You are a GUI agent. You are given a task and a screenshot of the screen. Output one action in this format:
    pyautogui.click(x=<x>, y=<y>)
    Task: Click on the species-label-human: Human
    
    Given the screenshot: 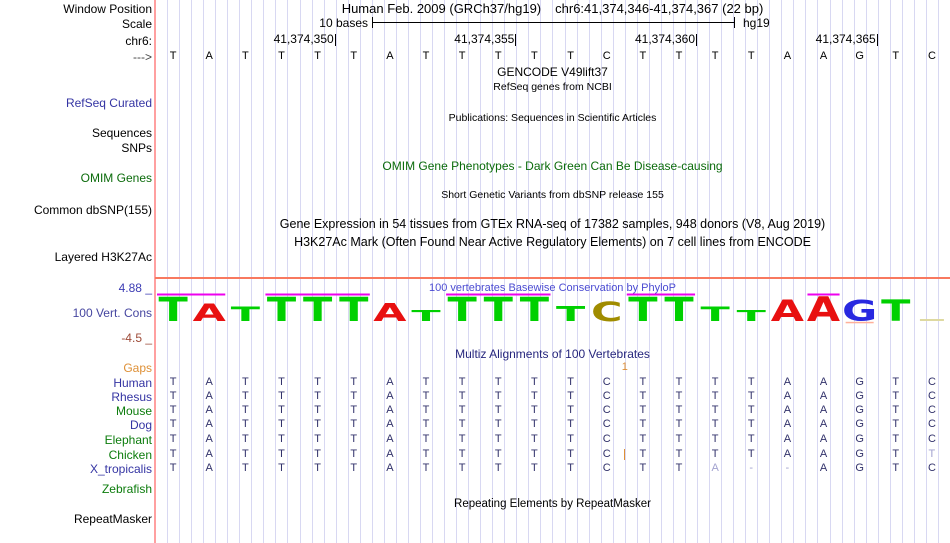 What is the action you would take?
    pyautogui.click(x=132, y=383)
    